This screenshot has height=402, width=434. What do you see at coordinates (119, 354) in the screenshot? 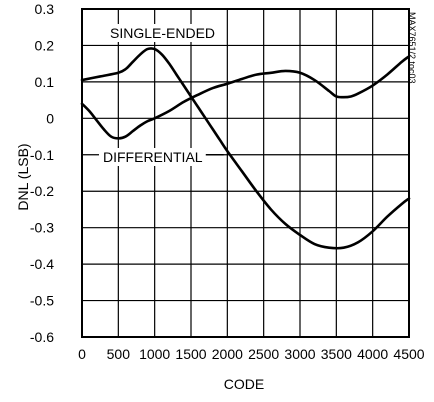
I see `x-tick-label: 500` at bounding box center [119, 354].